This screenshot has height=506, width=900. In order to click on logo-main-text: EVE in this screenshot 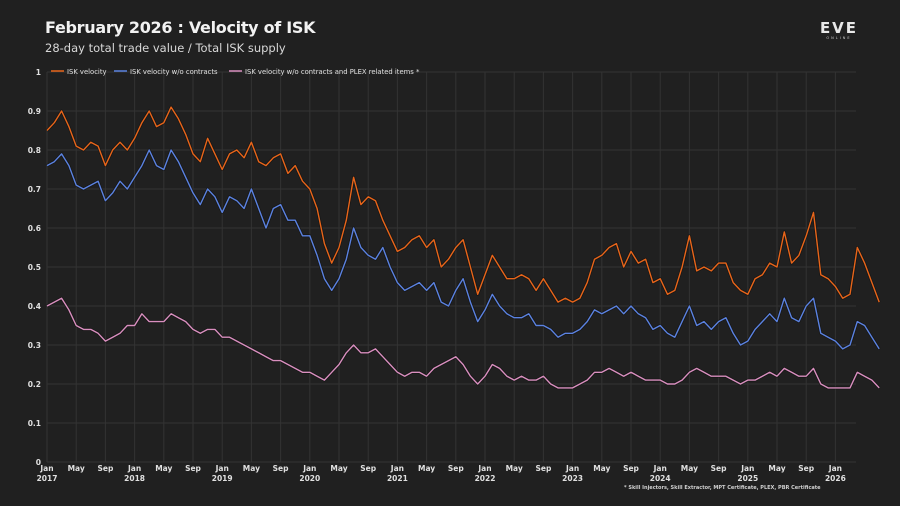, I will do `click(839, 28)`.